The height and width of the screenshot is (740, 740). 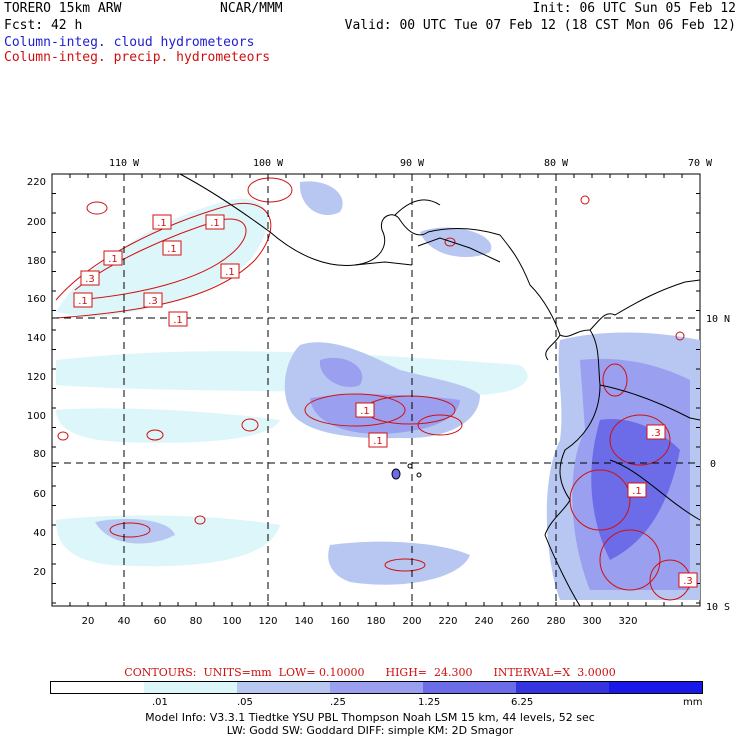 I want to click on colorbar-label: .01, so click(x=160, y=702).